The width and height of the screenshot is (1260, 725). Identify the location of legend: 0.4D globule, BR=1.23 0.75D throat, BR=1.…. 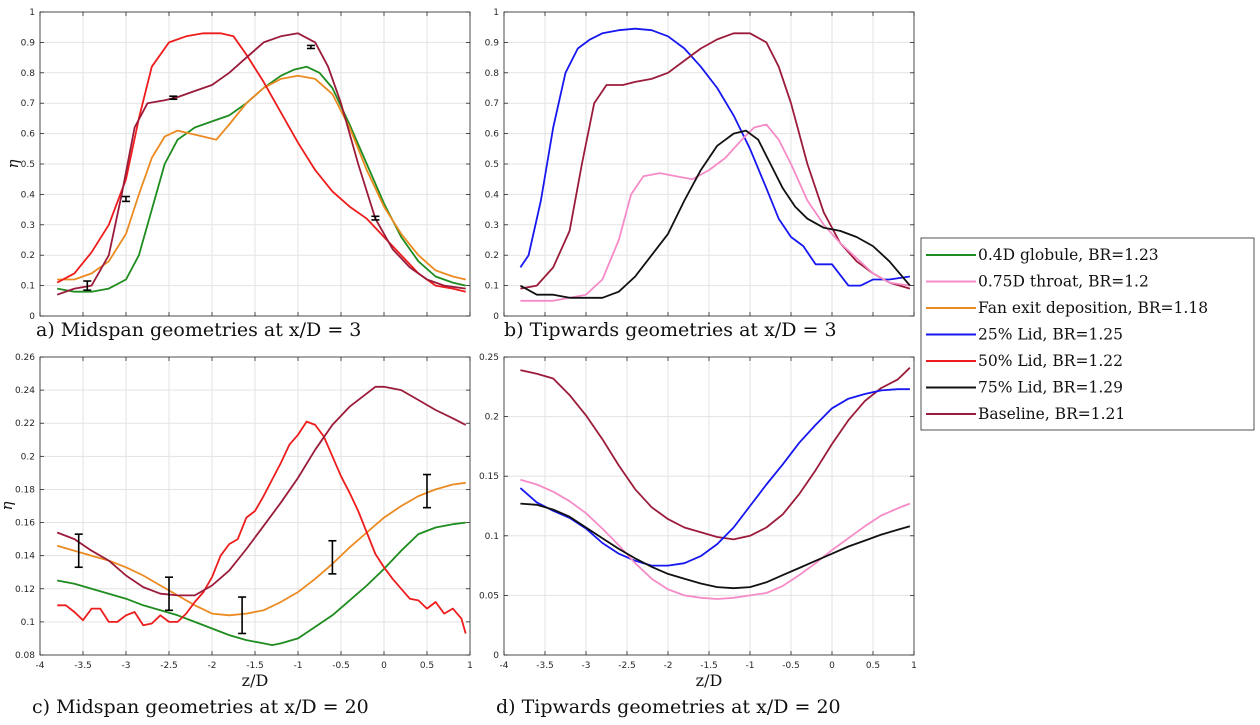
(1087, 334).